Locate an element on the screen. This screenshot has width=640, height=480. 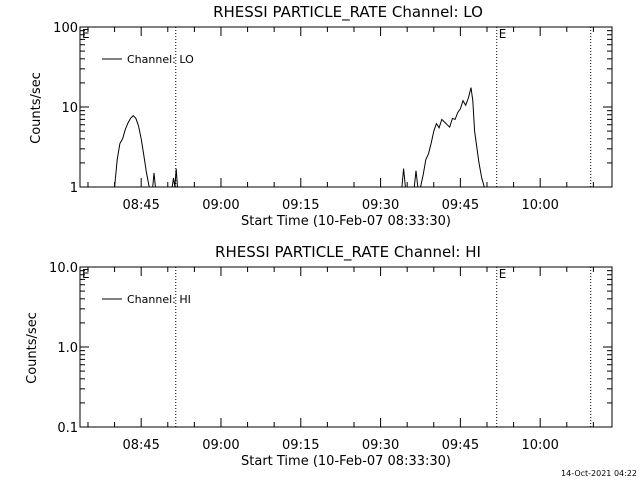
y-tick-label: 1 is located at coordinates (74, 188).